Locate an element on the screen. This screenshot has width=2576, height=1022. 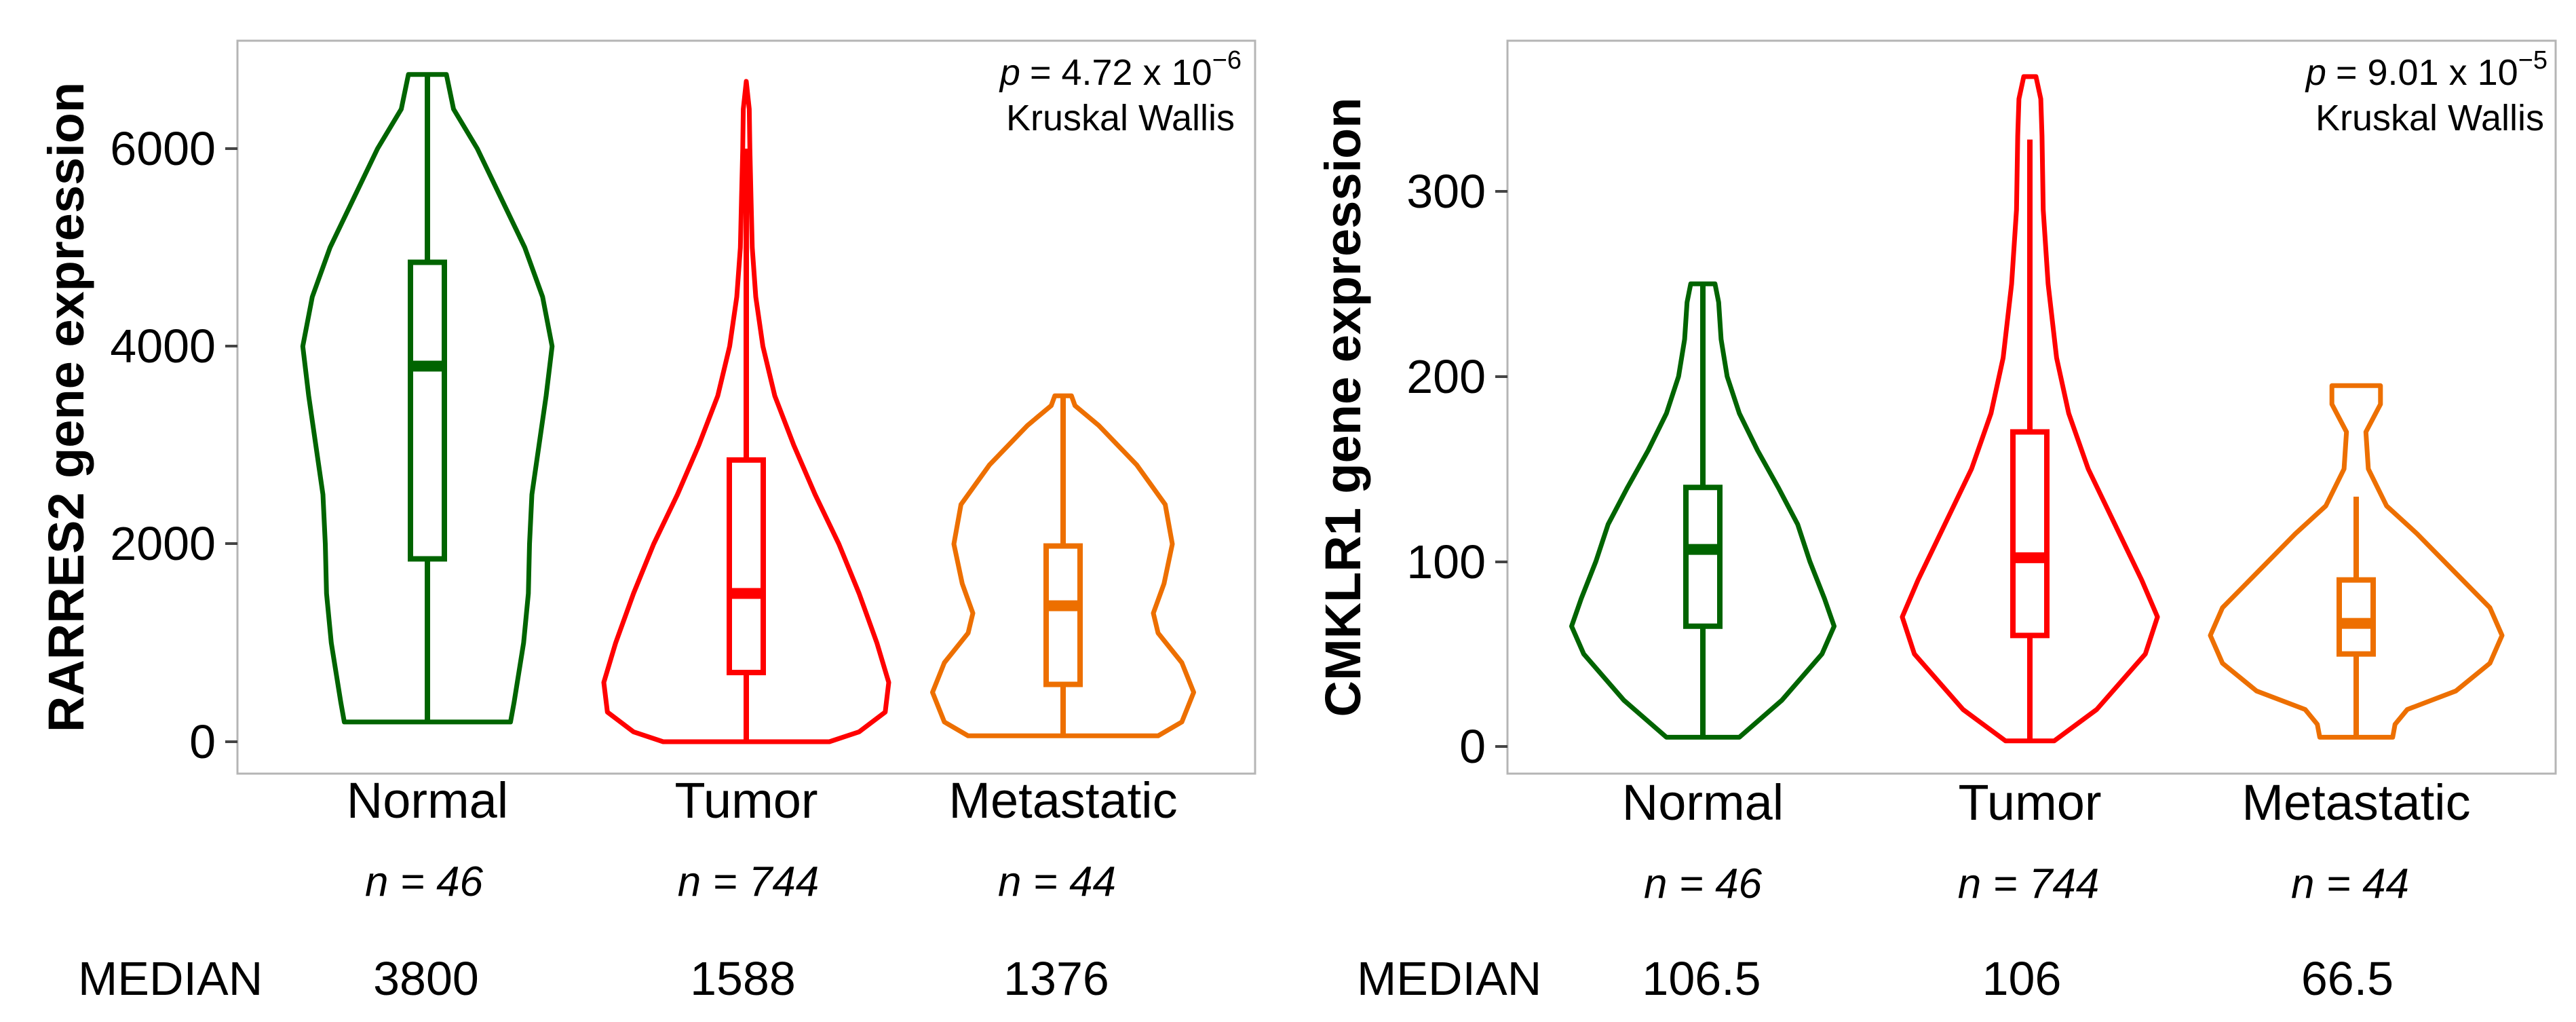
p-exponent: −5 is located at coordinates (2533, 60).